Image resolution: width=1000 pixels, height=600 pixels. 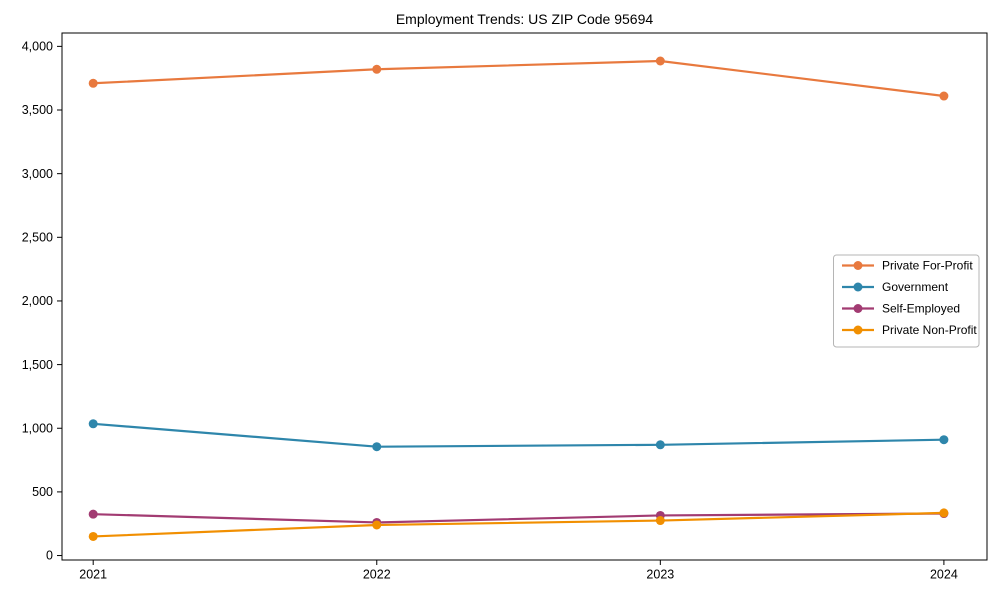 What do you see at coordinates (915, 287) in the screenshot?
I see `legend-item-label: Government` at bounding box center [915, 287].